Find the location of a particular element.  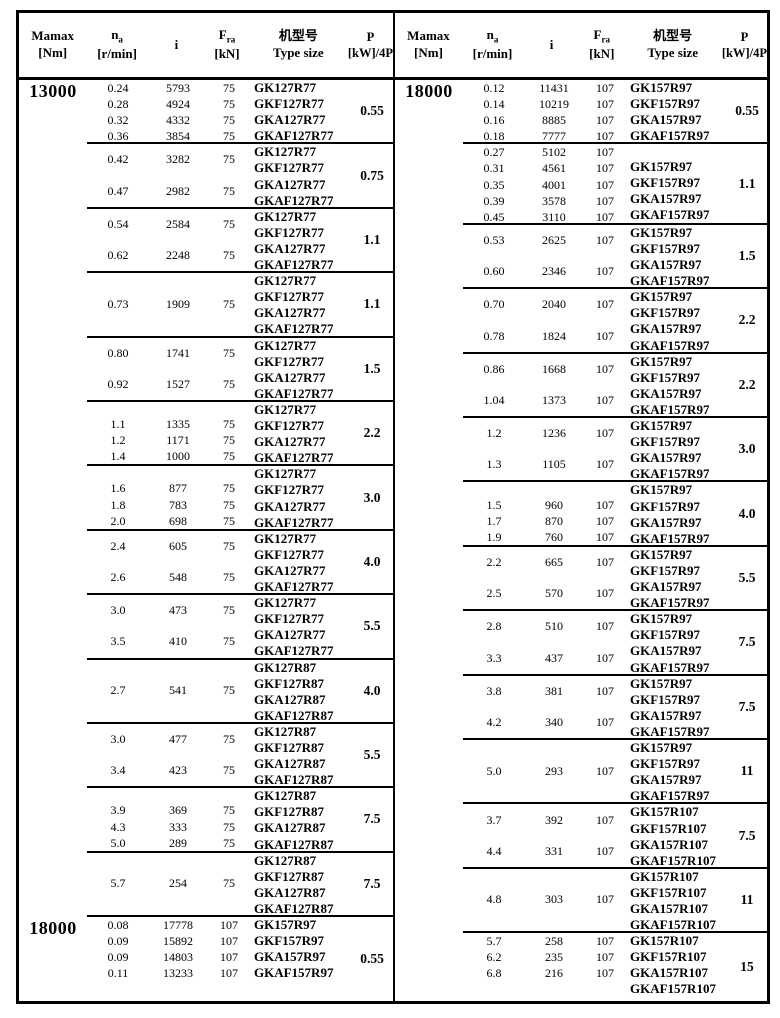

i-label: i is located at coordinates (176, 44).